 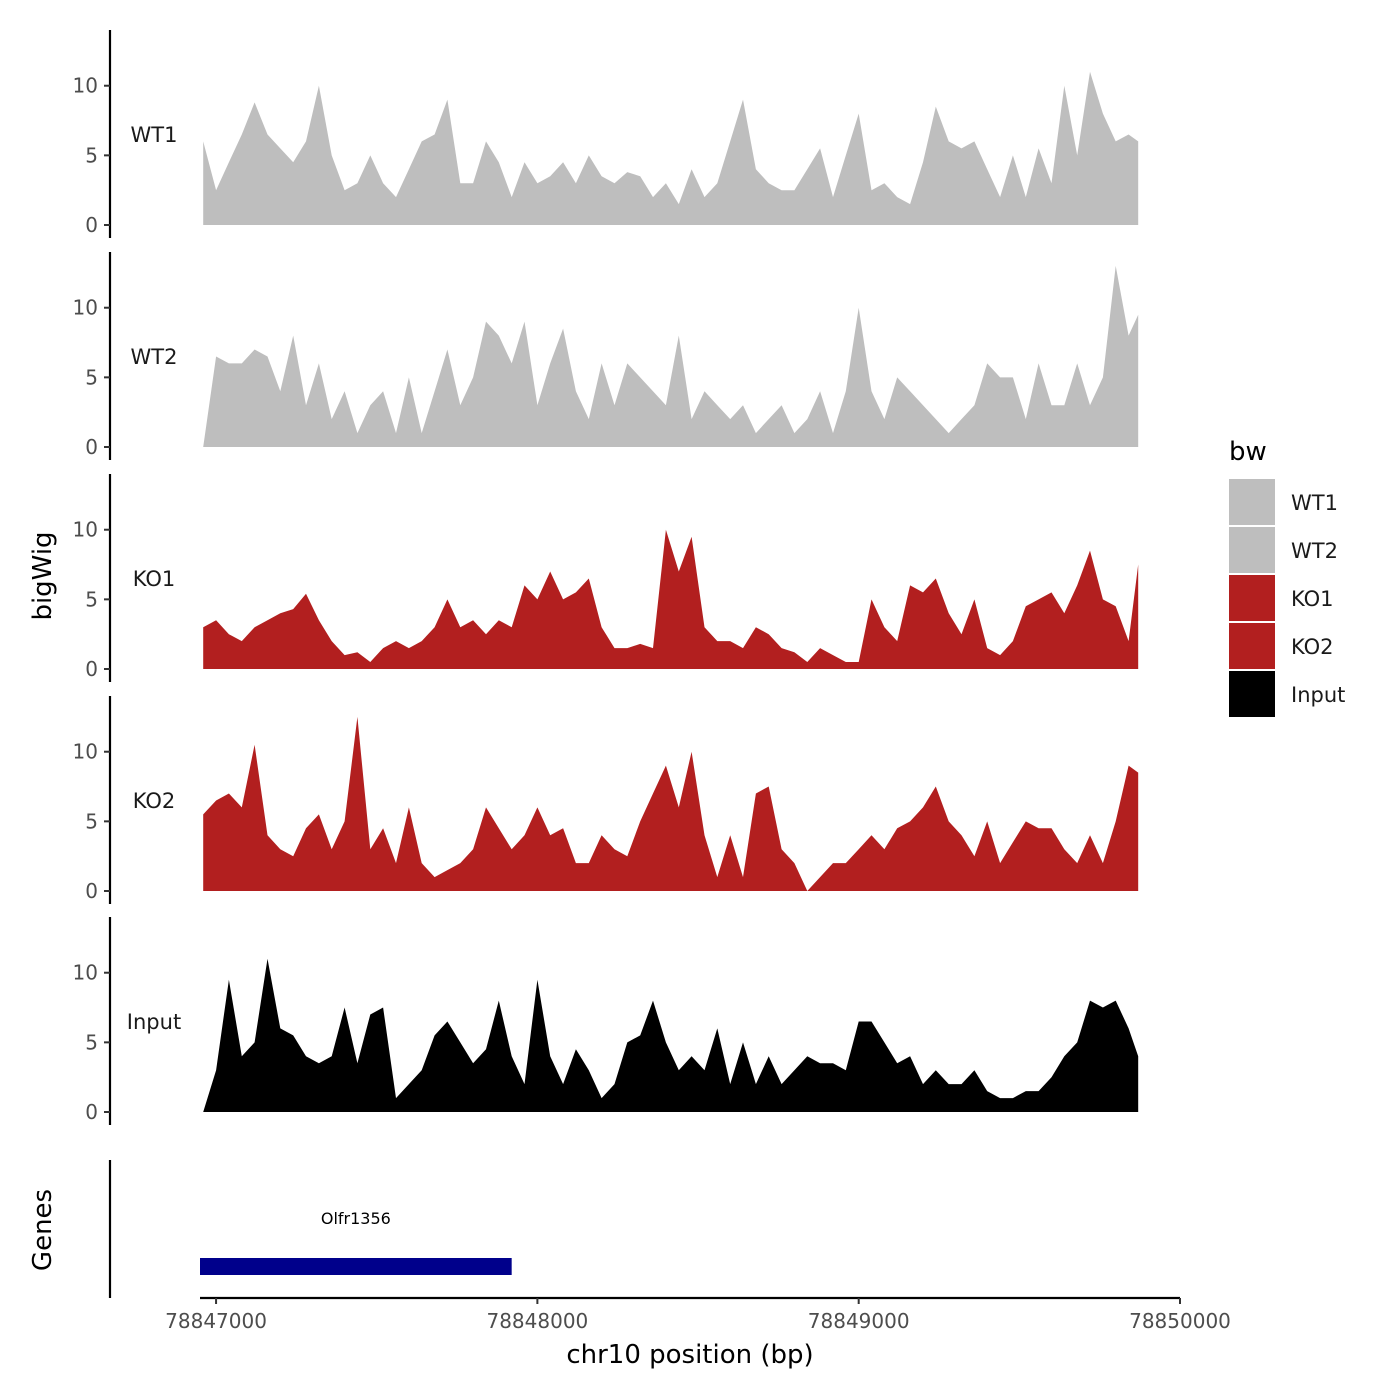 I want to click on track-wt1: 0 5 10 WT1, so click(x=606, y=134).